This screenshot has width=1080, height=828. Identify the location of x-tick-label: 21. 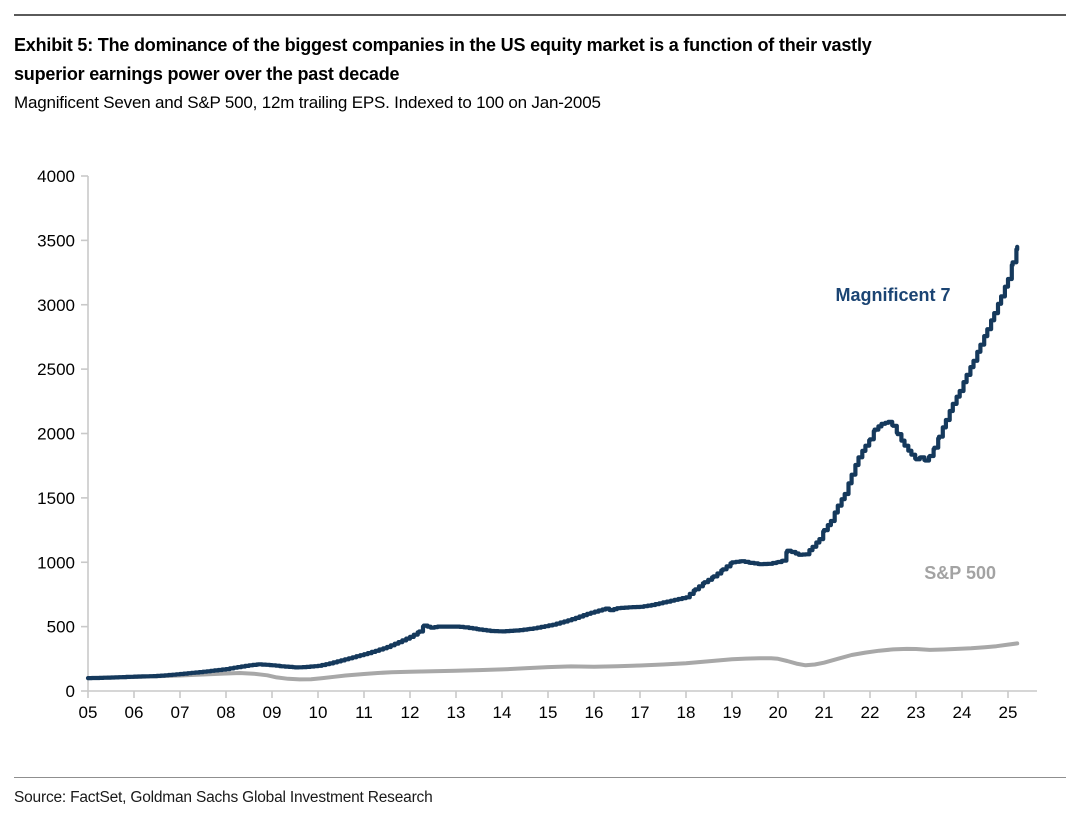
(824, 712).